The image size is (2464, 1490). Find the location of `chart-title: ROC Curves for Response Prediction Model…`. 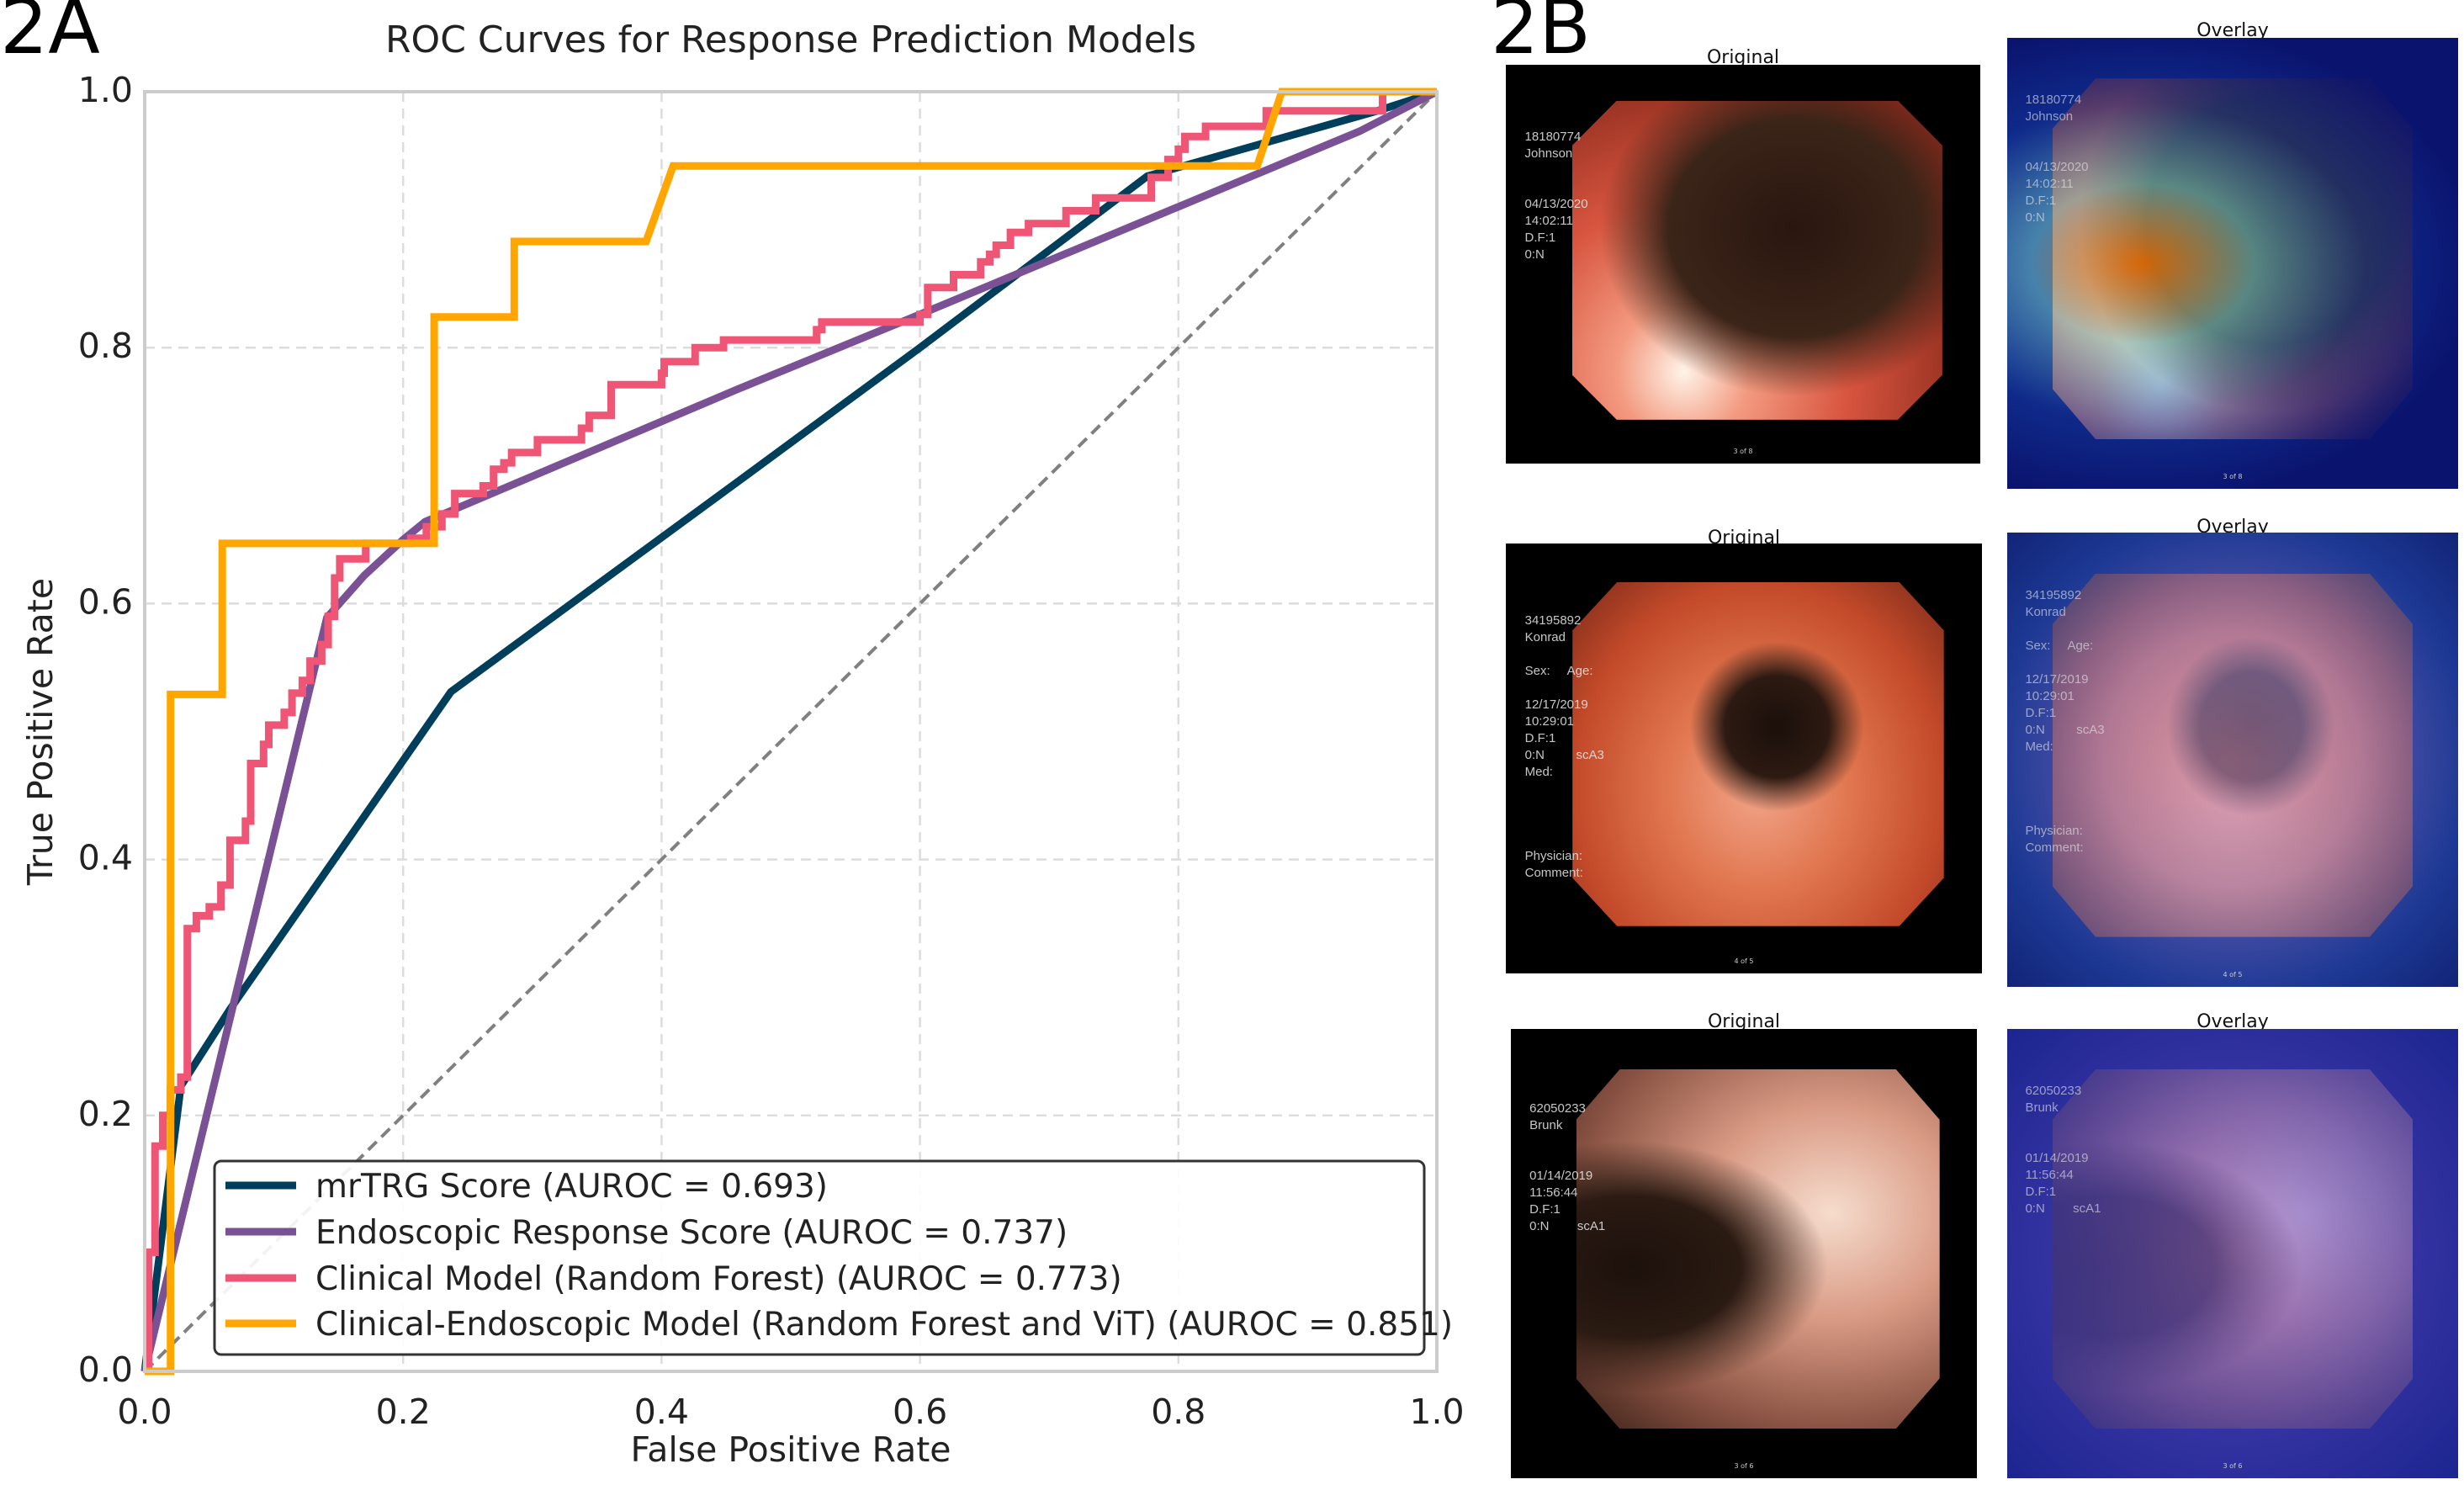

chart-title: ROC Curves for Response Prediction Model… is located at coordinates (791, 40).